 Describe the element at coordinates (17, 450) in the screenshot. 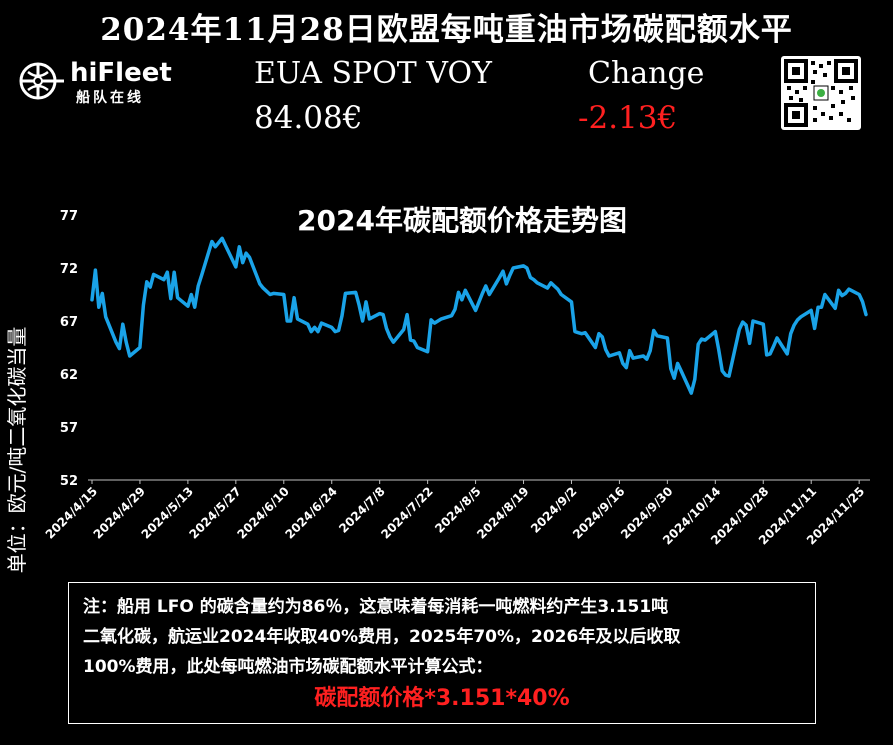

I see `y-axis-label: 单位：欧元/吨二氧化碳当量` at that location.